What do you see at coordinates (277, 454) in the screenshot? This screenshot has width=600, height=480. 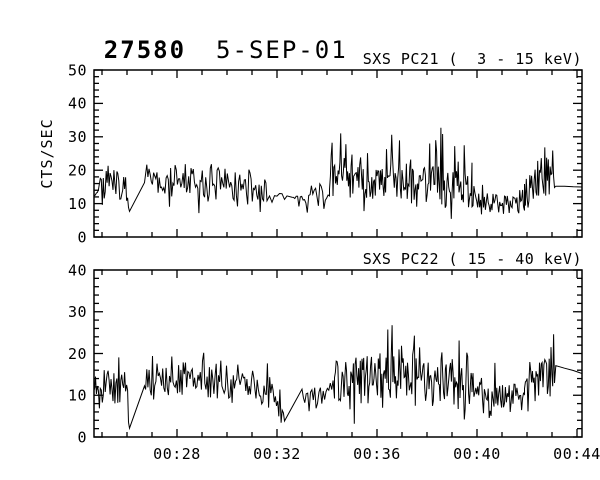 I see `x-tick-label: 00:32` at bounding box center [277, 454].